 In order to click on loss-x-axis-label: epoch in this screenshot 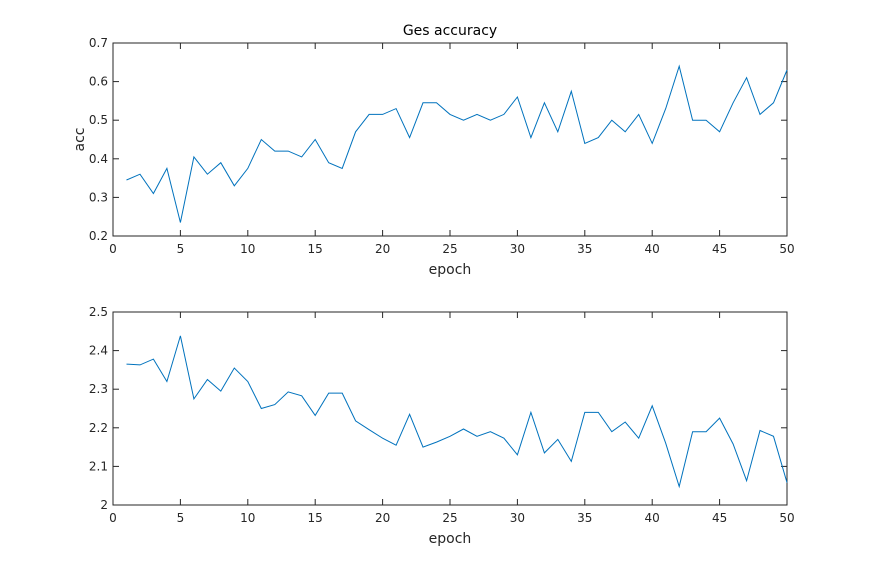, I will do `click(450, 539)`.